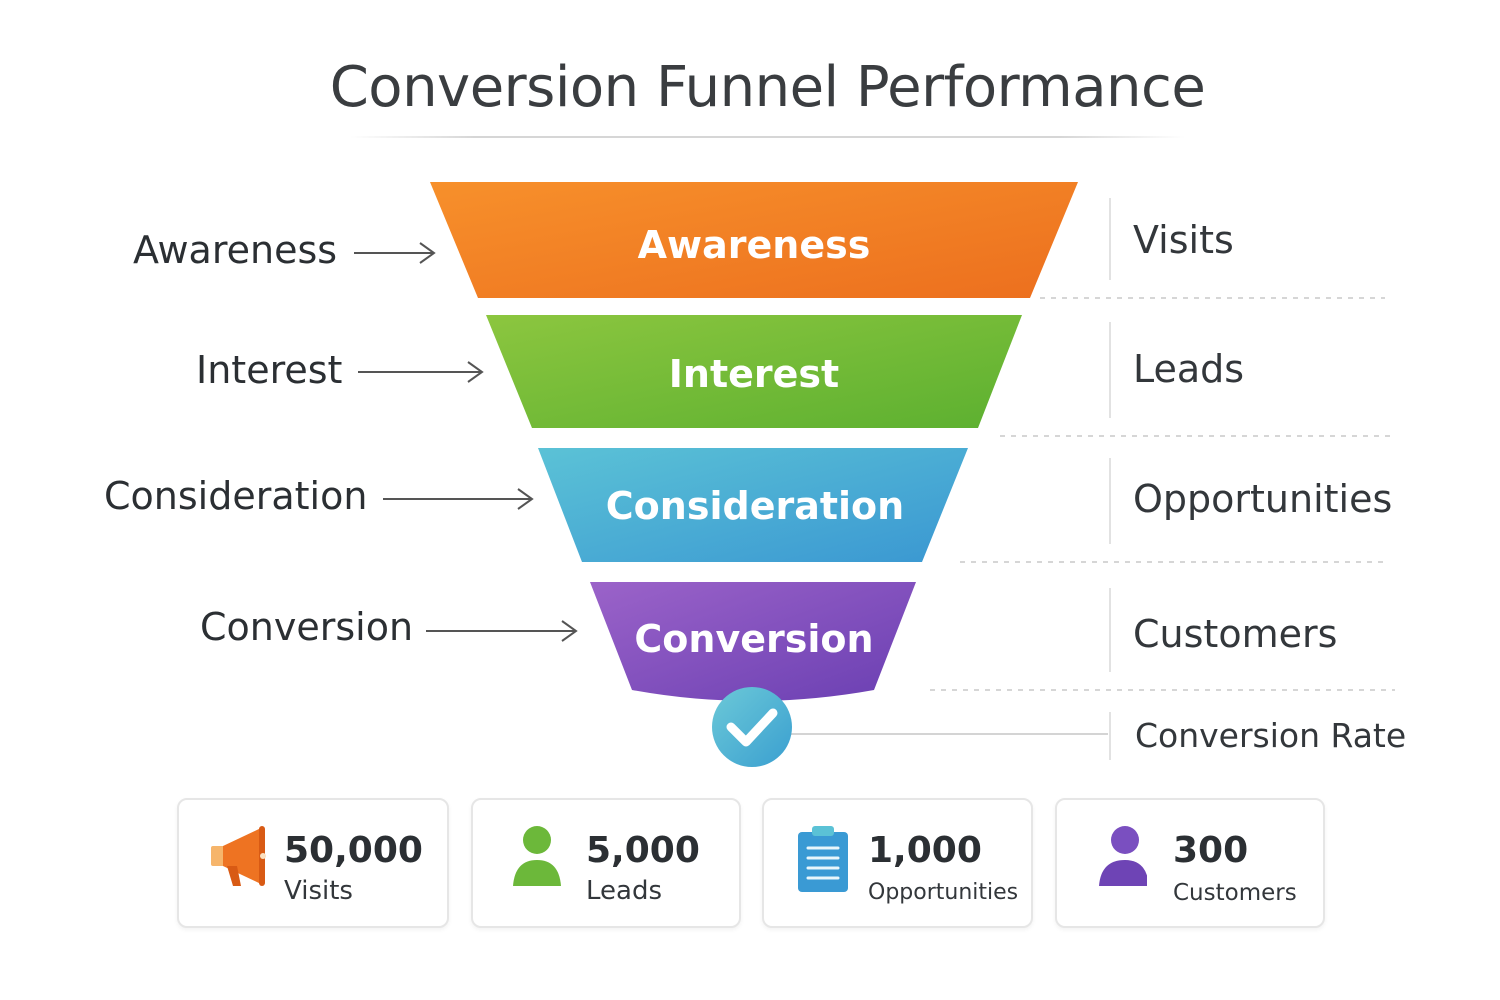 The image size is (1500, 1000). I want to click on metric-label-visits: Visits, so click(1183, 240).